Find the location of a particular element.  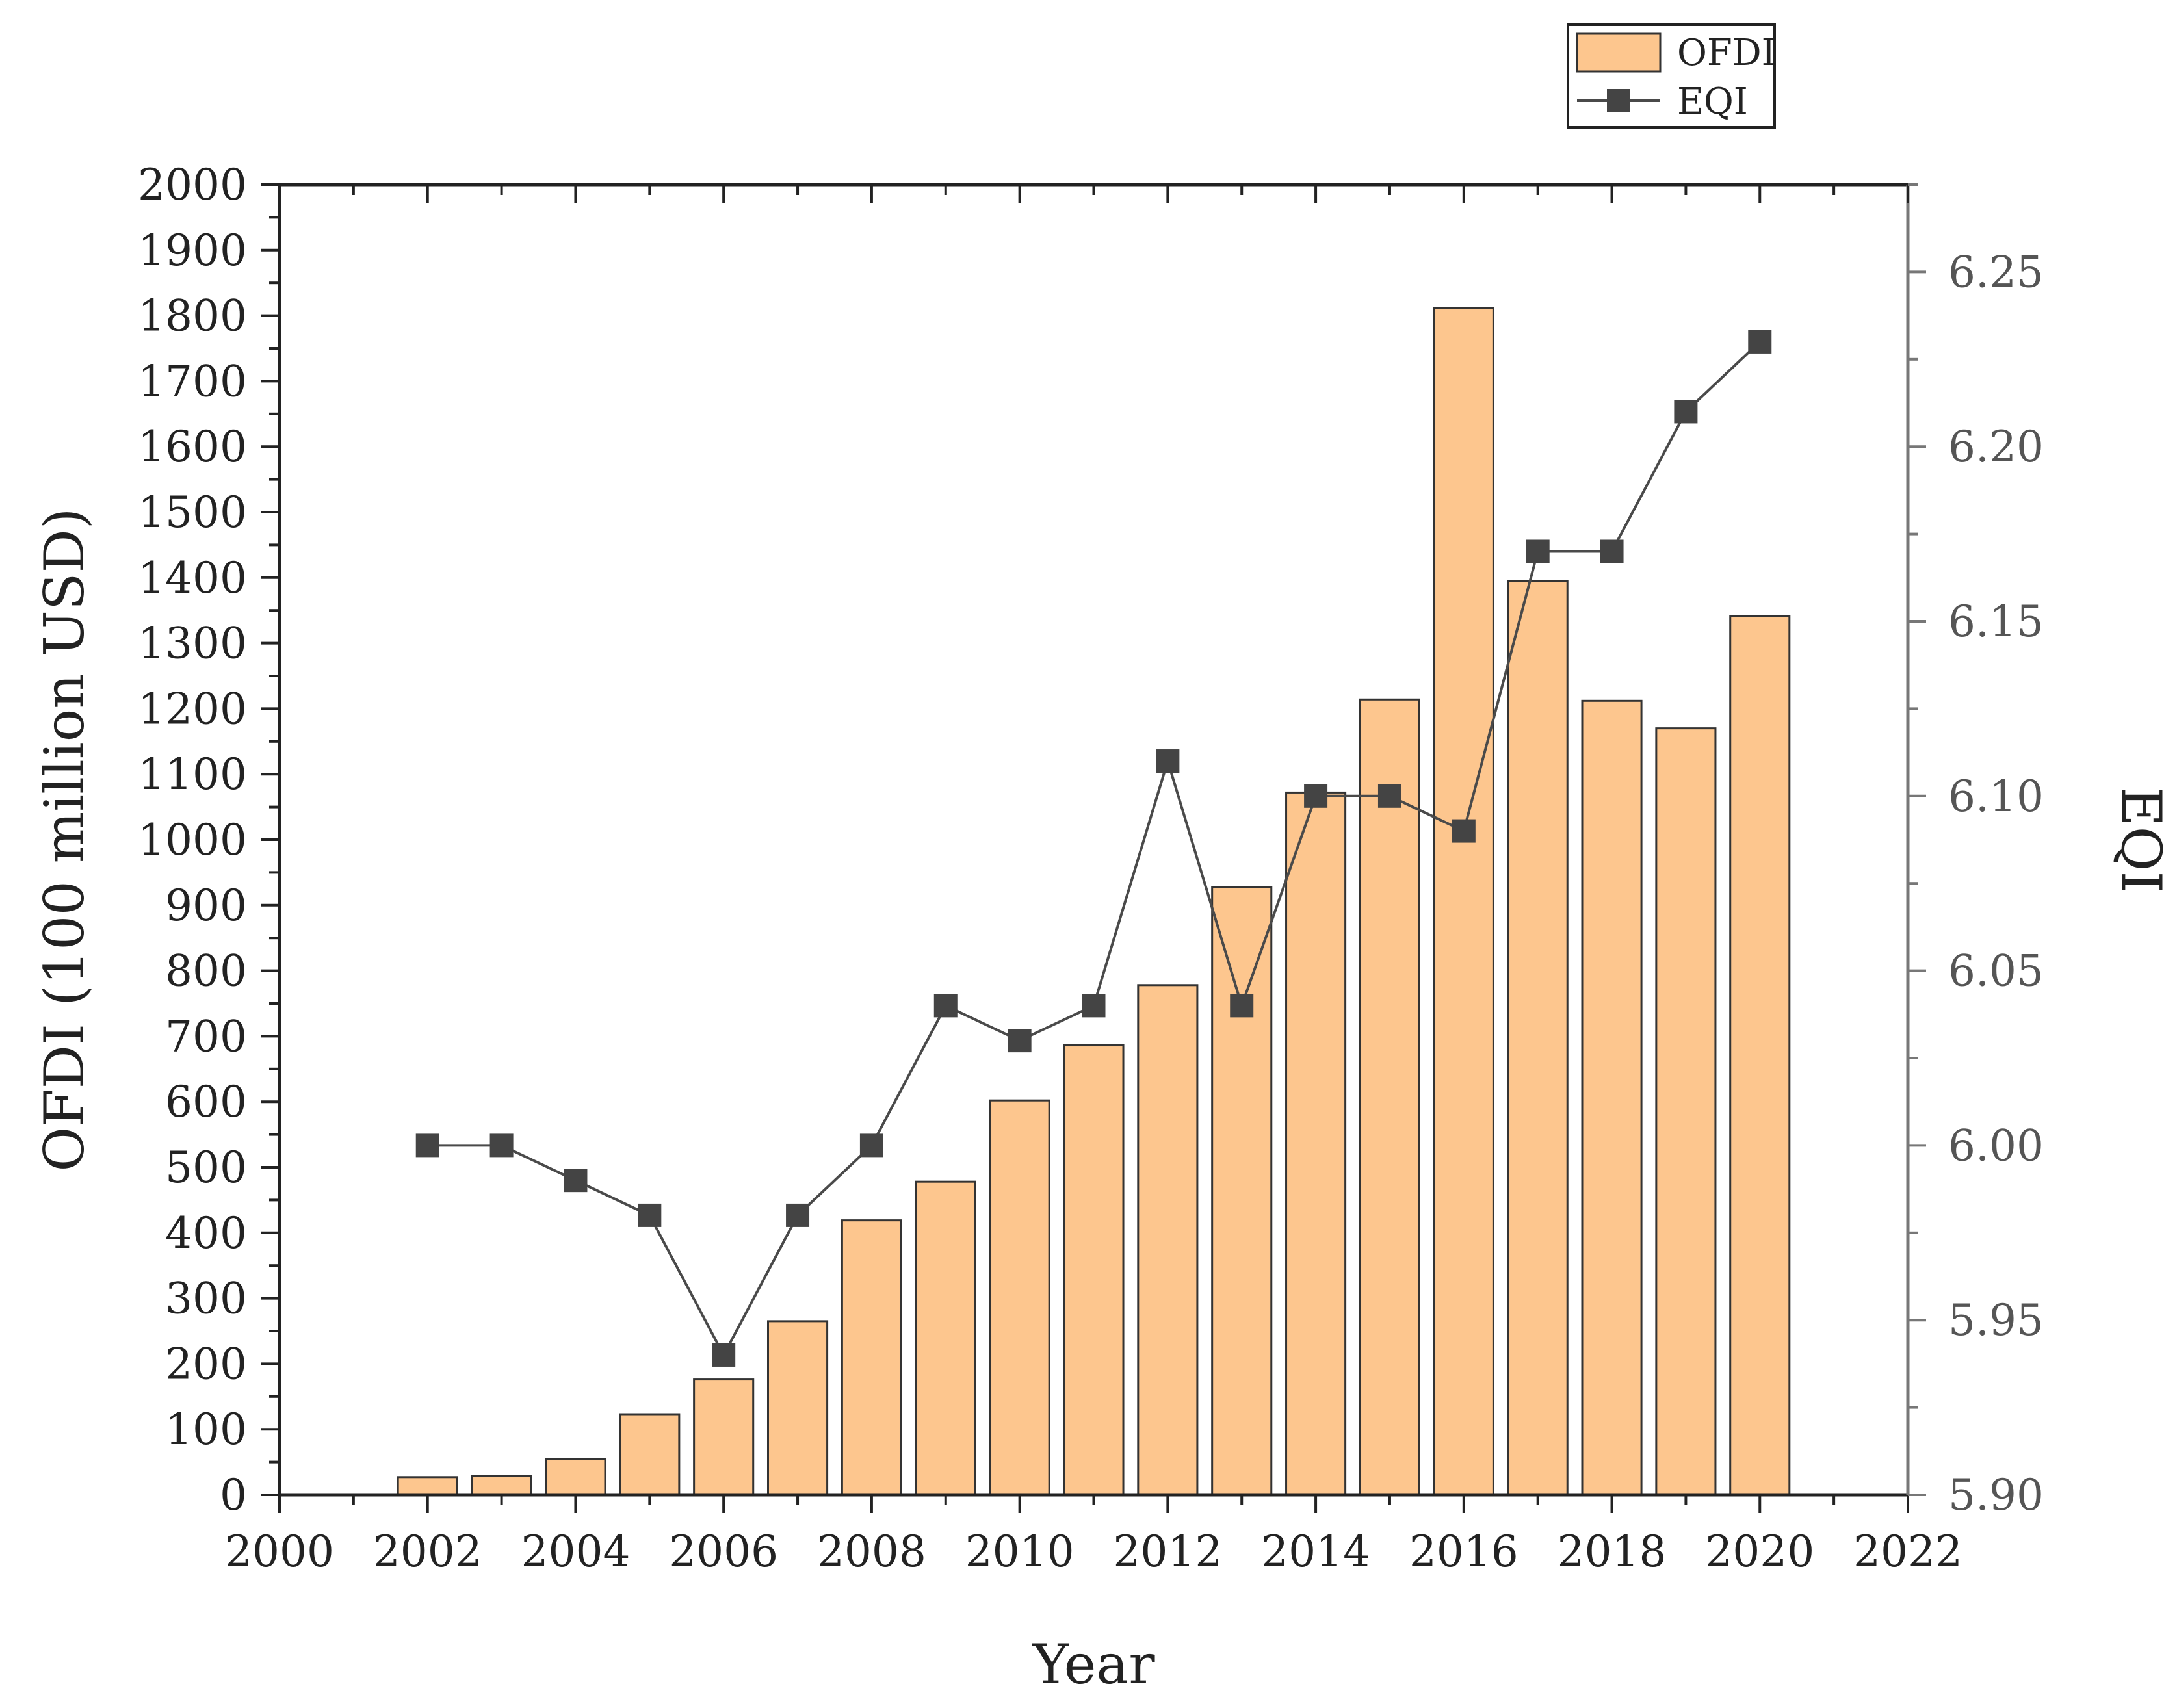

bar-ofdi-2011 is located at coordinates (1094, 1270).